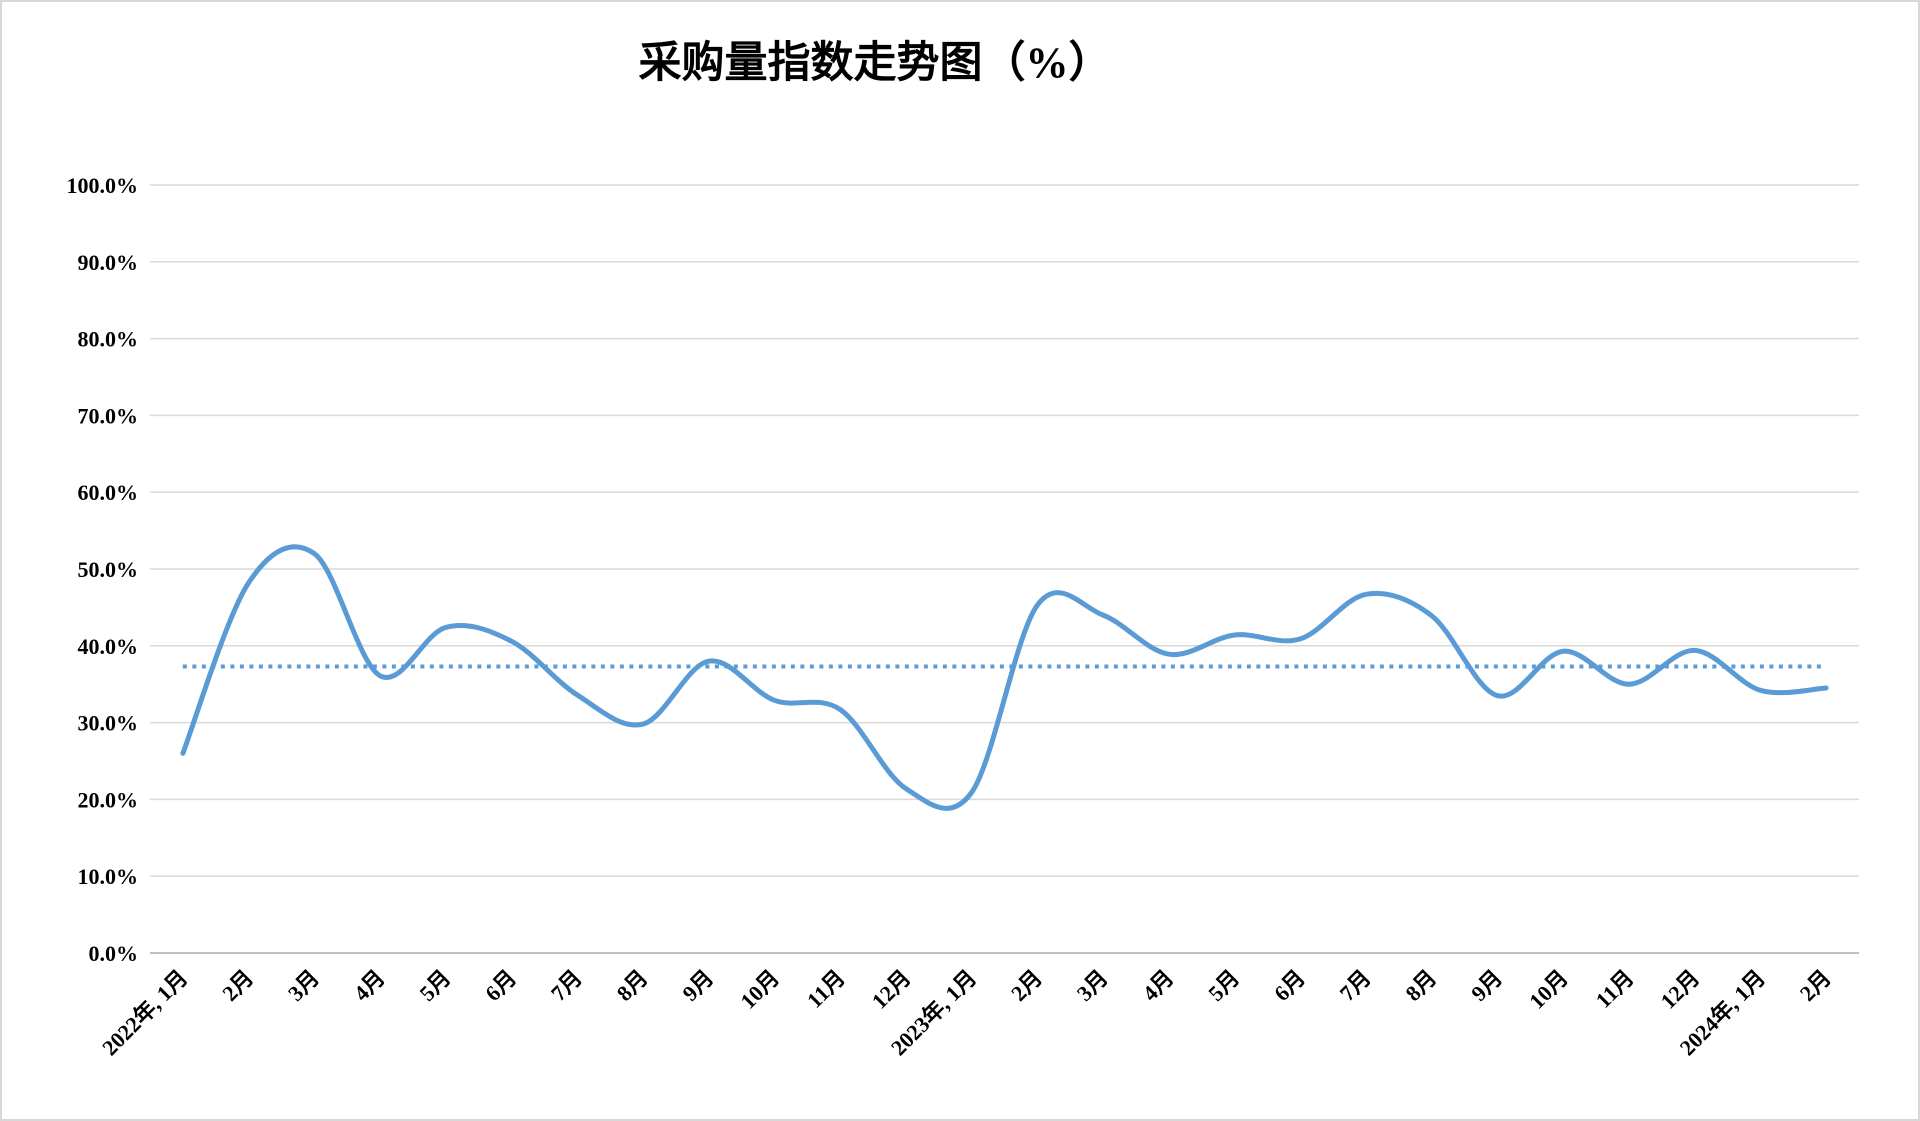 The height and width of the screenshot is (1121, 1920). I want to click on x-axis-tick-label: 2022年, 1月, so click(144, 1012).